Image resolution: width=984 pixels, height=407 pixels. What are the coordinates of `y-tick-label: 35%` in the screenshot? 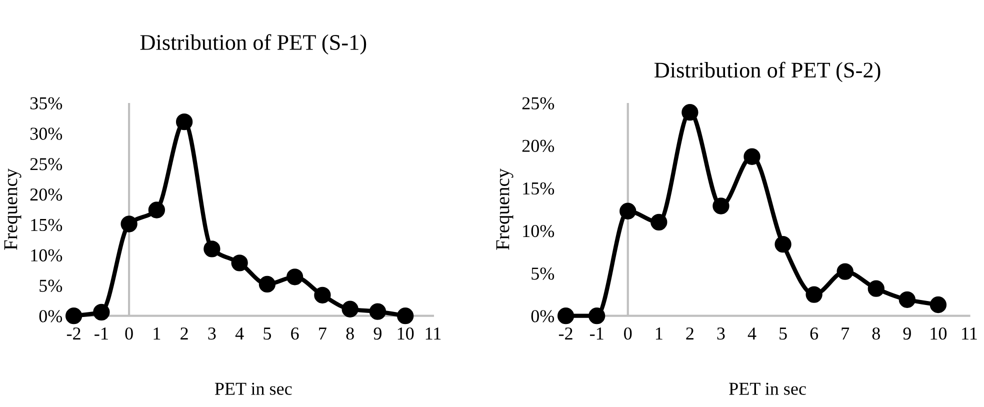 It's located at (46, 103).